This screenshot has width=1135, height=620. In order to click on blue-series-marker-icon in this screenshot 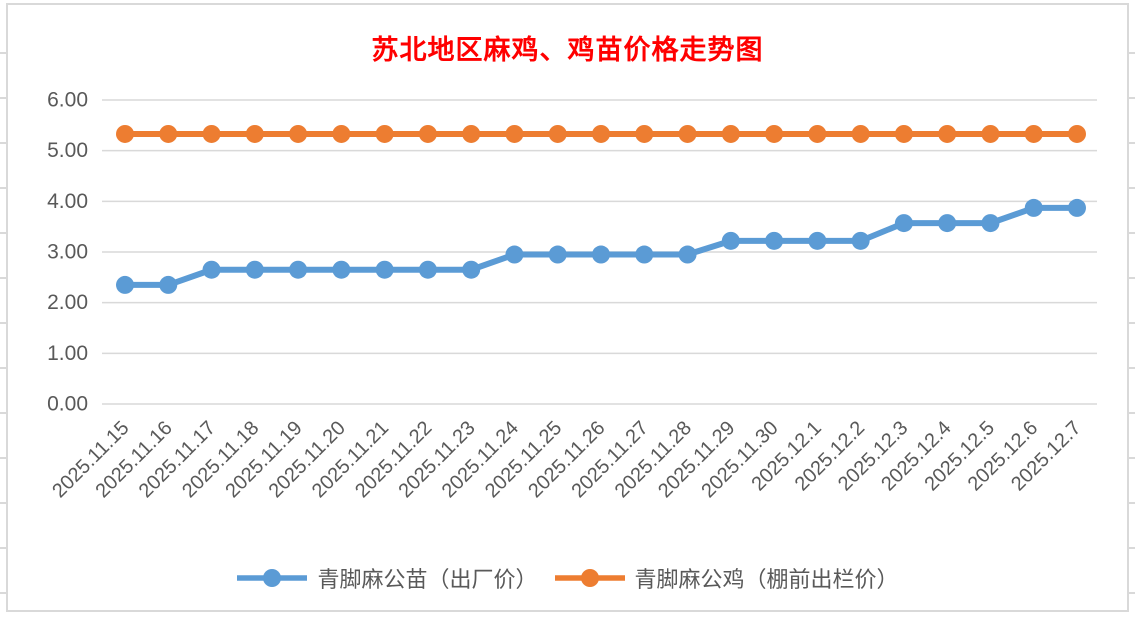, I will do `click(272, 578)`.